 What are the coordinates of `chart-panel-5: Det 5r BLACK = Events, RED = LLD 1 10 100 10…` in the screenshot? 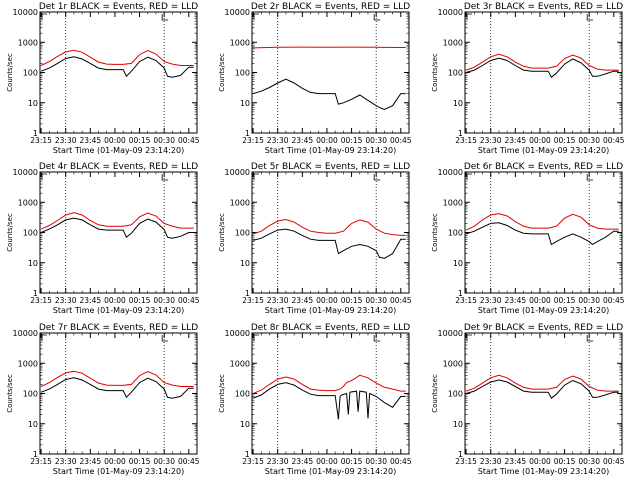 It's located at (315, 238).